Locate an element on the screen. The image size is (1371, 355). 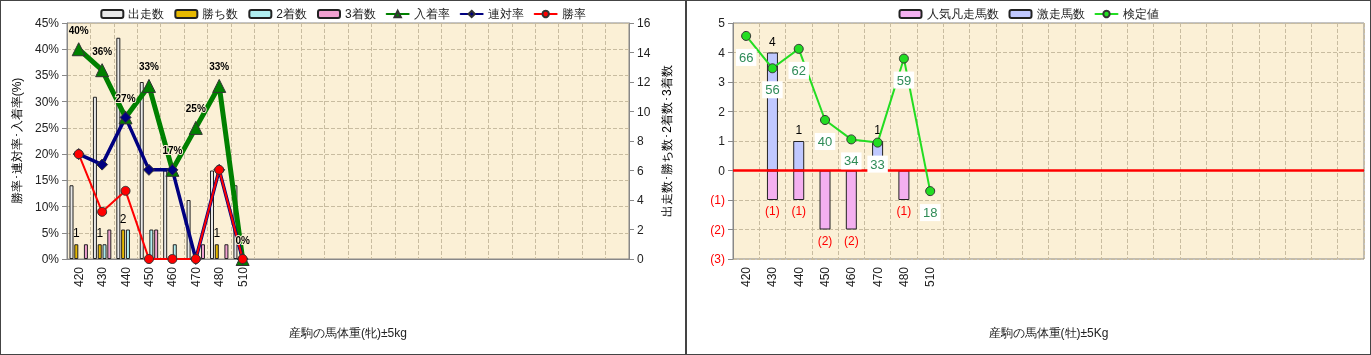
data-label: 62 is located at coordinates (798, 70).